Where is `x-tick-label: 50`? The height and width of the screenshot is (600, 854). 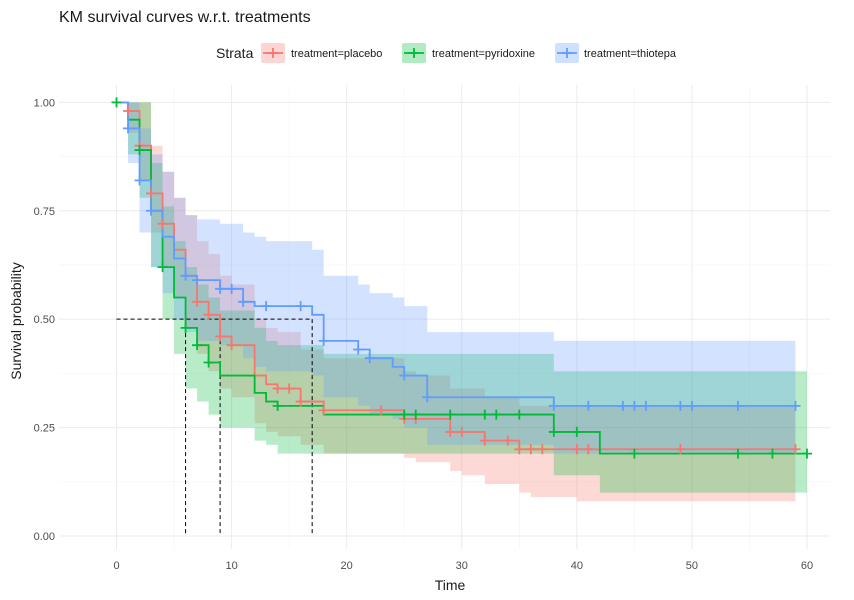 x-tick-label: 50 is located at coordinates (692, 566).